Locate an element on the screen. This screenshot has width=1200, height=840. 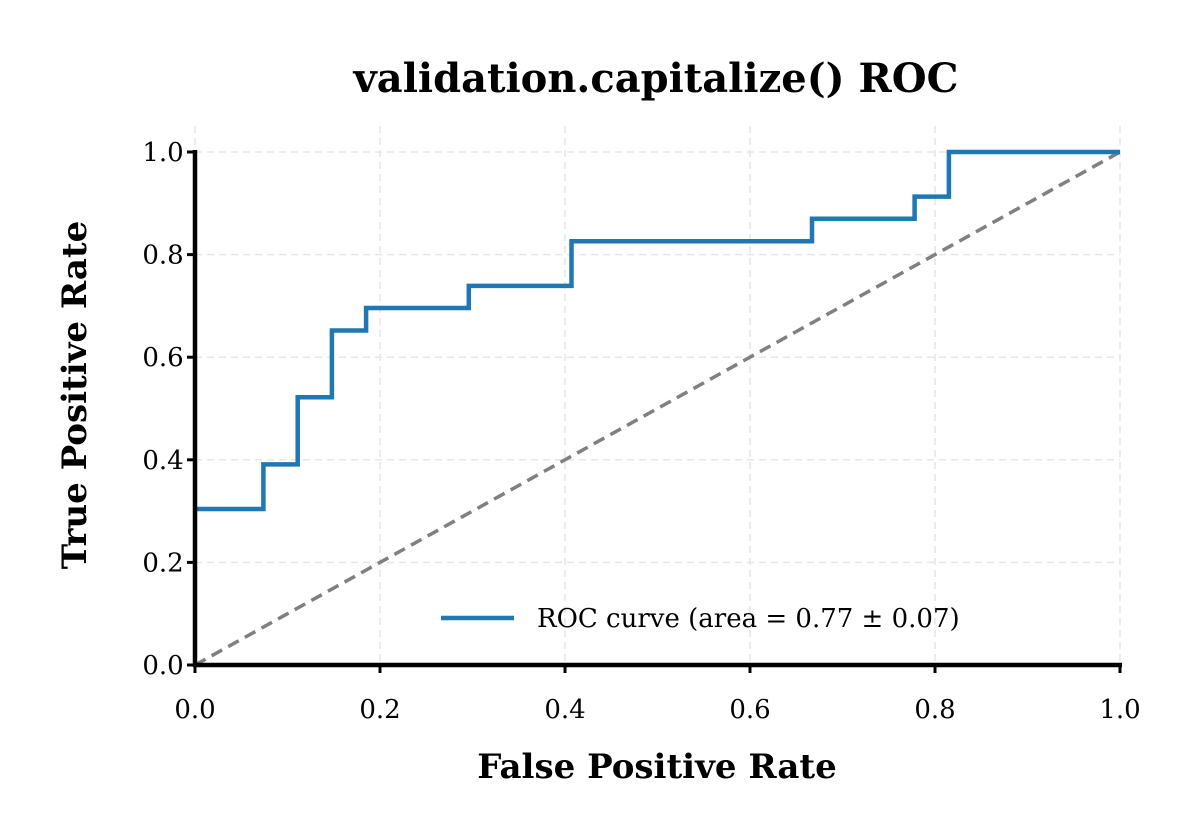
x-axis-label: False Positive Rate is located at coordinates (656, 767).